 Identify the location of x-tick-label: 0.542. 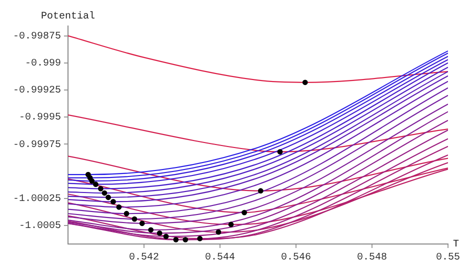
(144, 258).